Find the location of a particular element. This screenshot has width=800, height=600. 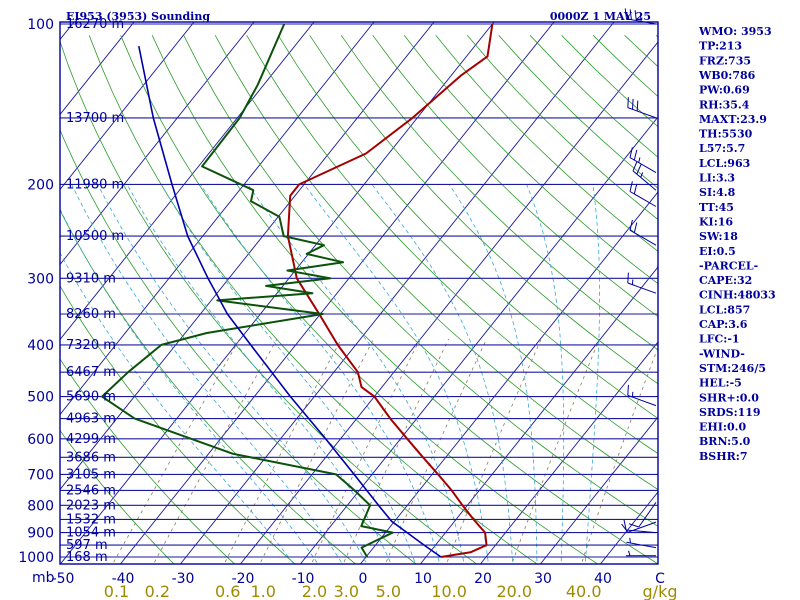

sounding-index-value: HEL:-5 is located at coordinates (720, 383).